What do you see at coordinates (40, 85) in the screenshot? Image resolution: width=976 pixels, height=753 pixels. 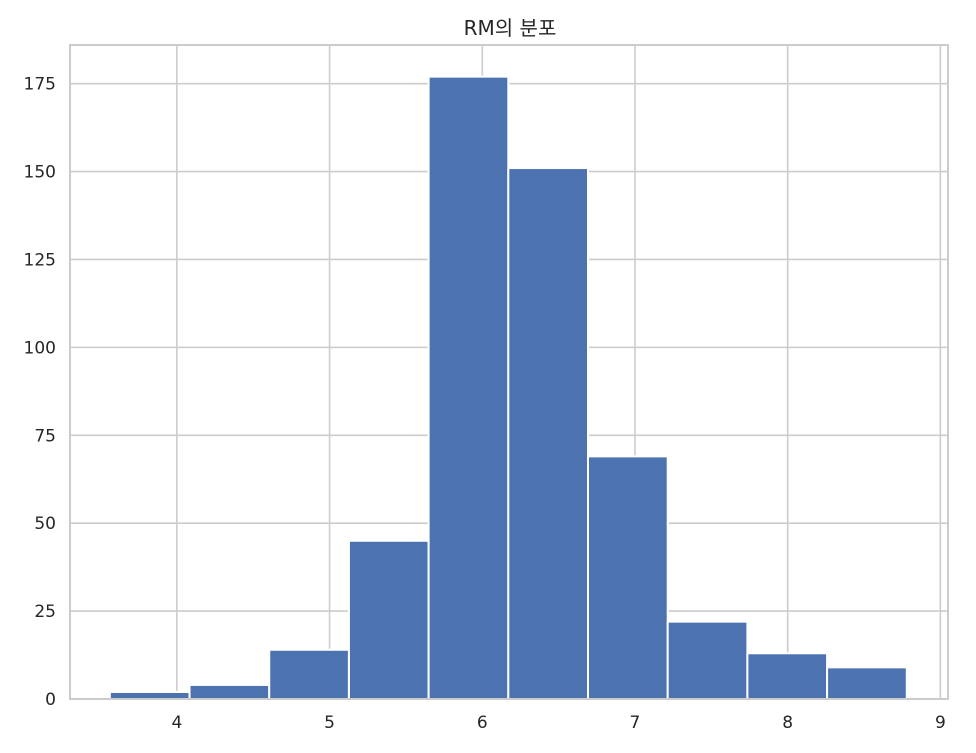 I see `y-tick-label: 175` at bounding box center [40, 85].